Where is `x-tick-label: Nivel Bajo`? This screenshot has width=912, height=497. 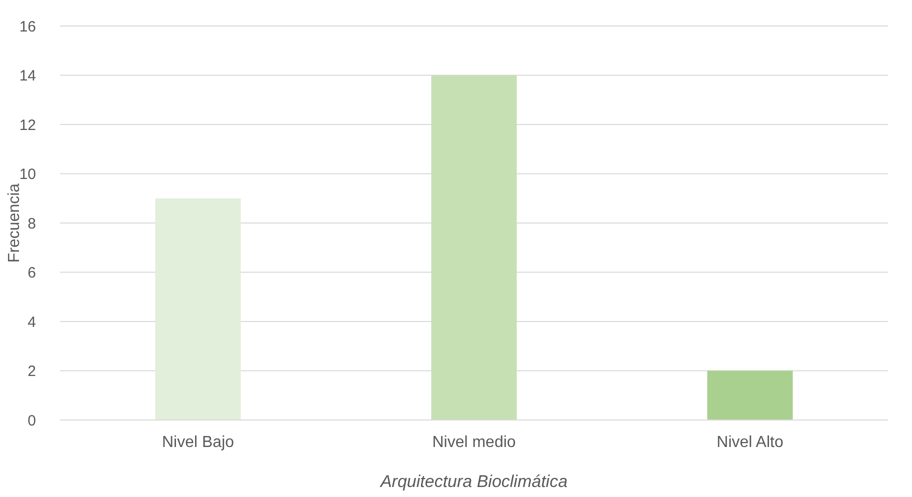
x-tick-label: Nivel Bajo is located at coordinates (198, 442).